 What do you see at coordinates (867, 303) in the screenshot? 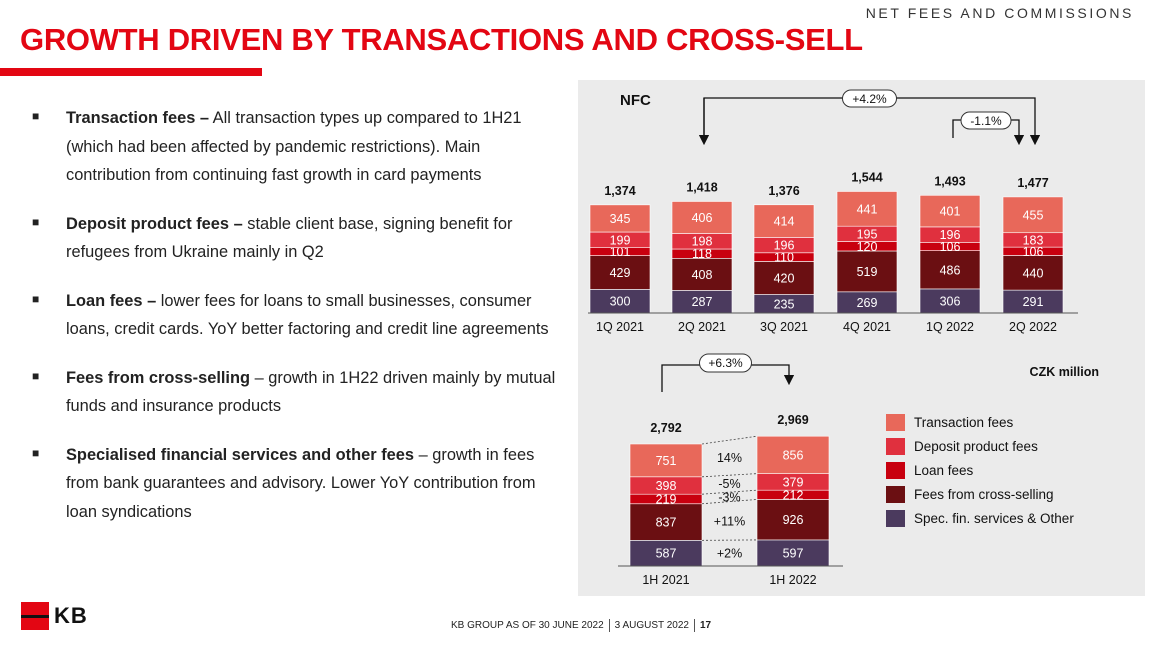
I see `data-label: 269` at bounding box center [867, 303].